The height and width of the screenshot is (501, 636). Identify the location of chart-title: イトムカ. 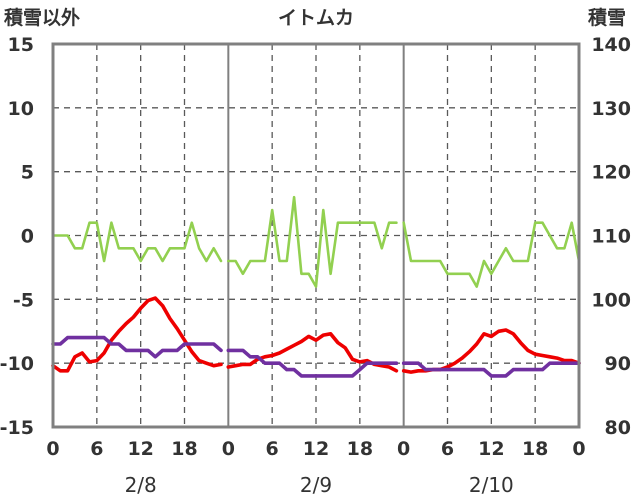
(316, 18).